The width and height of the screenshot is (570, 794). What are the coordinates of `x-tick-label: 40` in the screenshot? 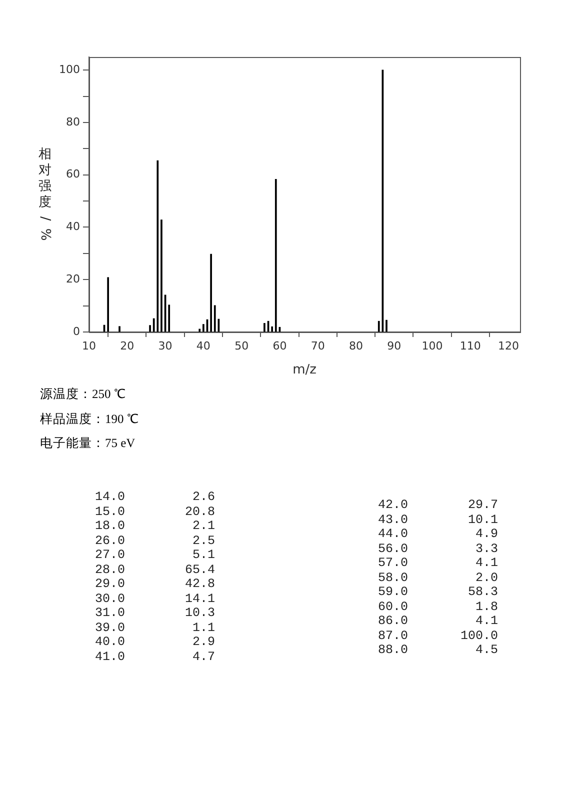 It's located at (203, 345).